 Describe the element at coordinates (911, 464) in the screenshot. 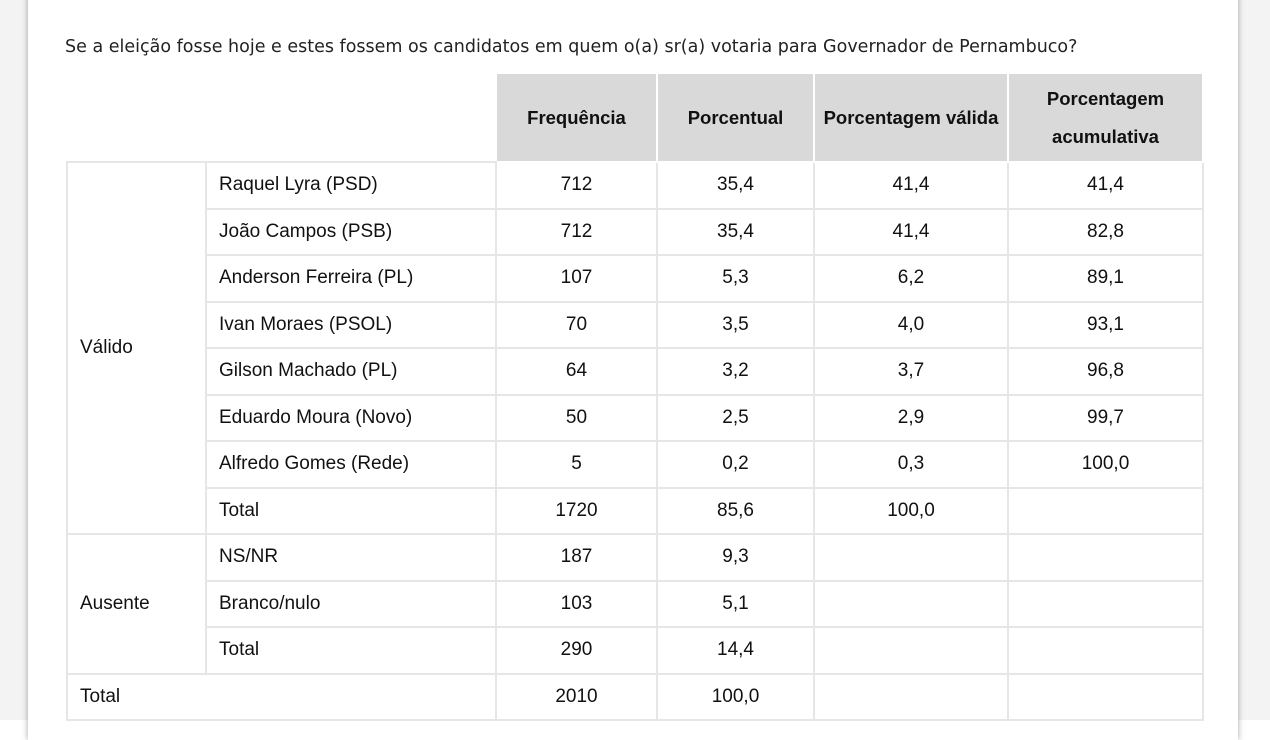

I see `cell-valid-percent: 0,3` at that location.